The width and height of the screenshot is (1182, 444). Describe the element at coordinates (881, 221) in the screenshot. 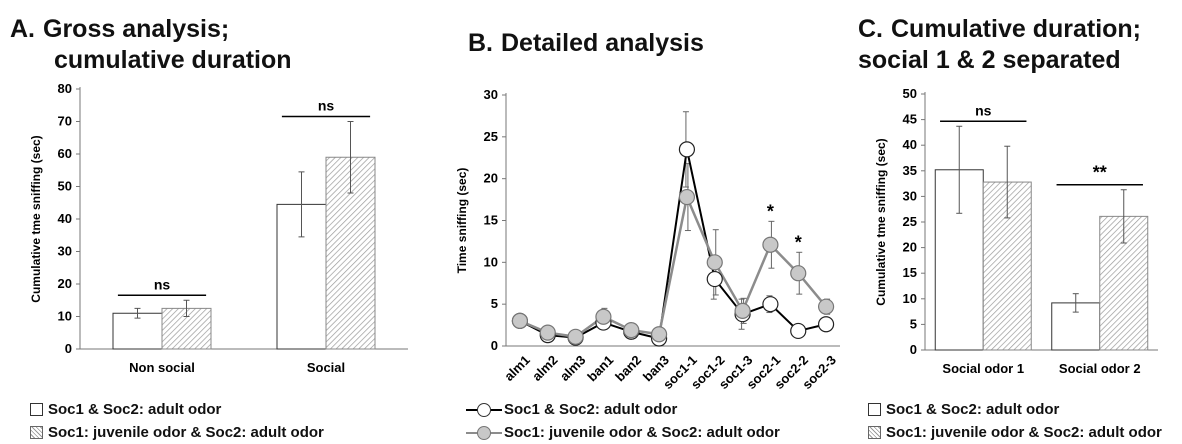

I see `panel-c-y-axis-label: Cumulative tme sniffing (sec)` at that location.